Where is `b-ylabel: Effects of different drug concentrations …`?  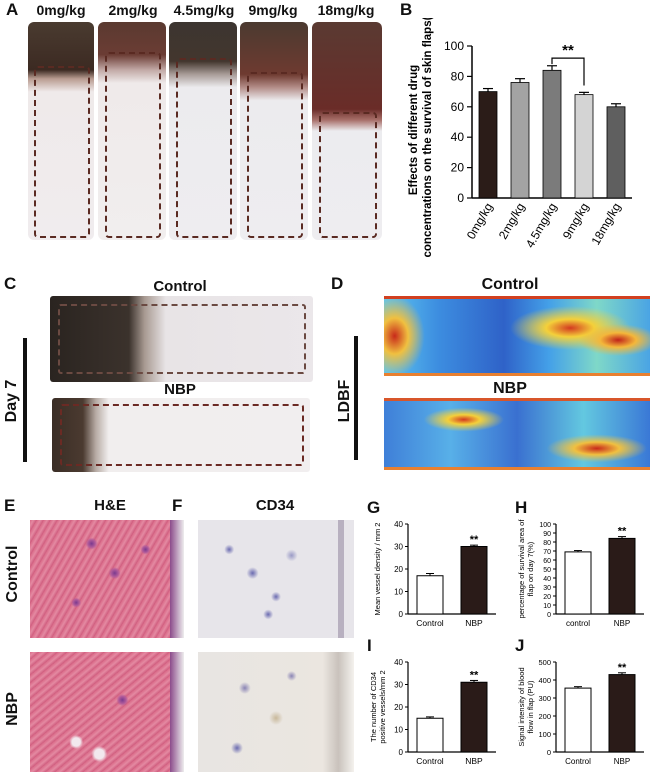 b-ylabel: Effects of different drug concentrations … is located at coordinates (421, 137).